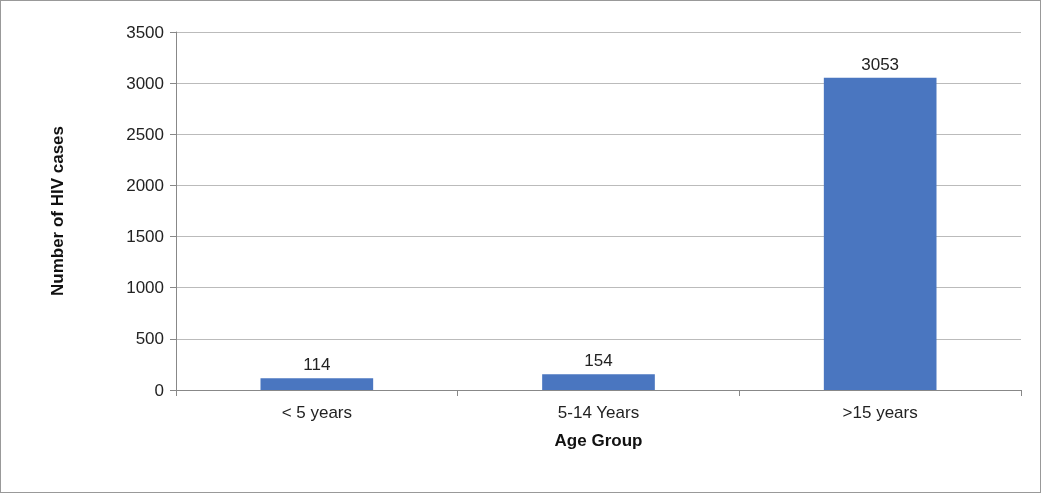  I want to click on y-tick-label: 1000, so click(145, 288).